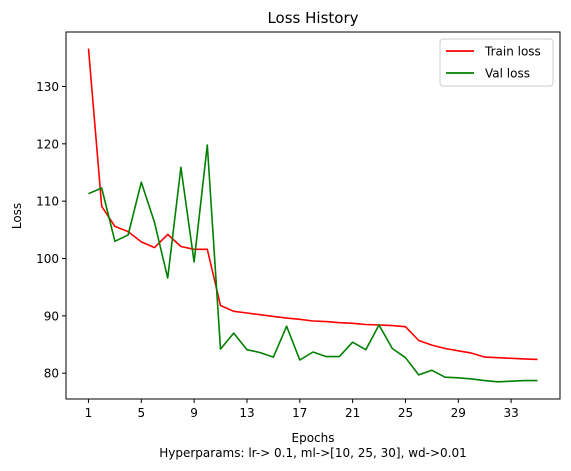  I want to click on x-tick-label: 21, so click(352, 413).